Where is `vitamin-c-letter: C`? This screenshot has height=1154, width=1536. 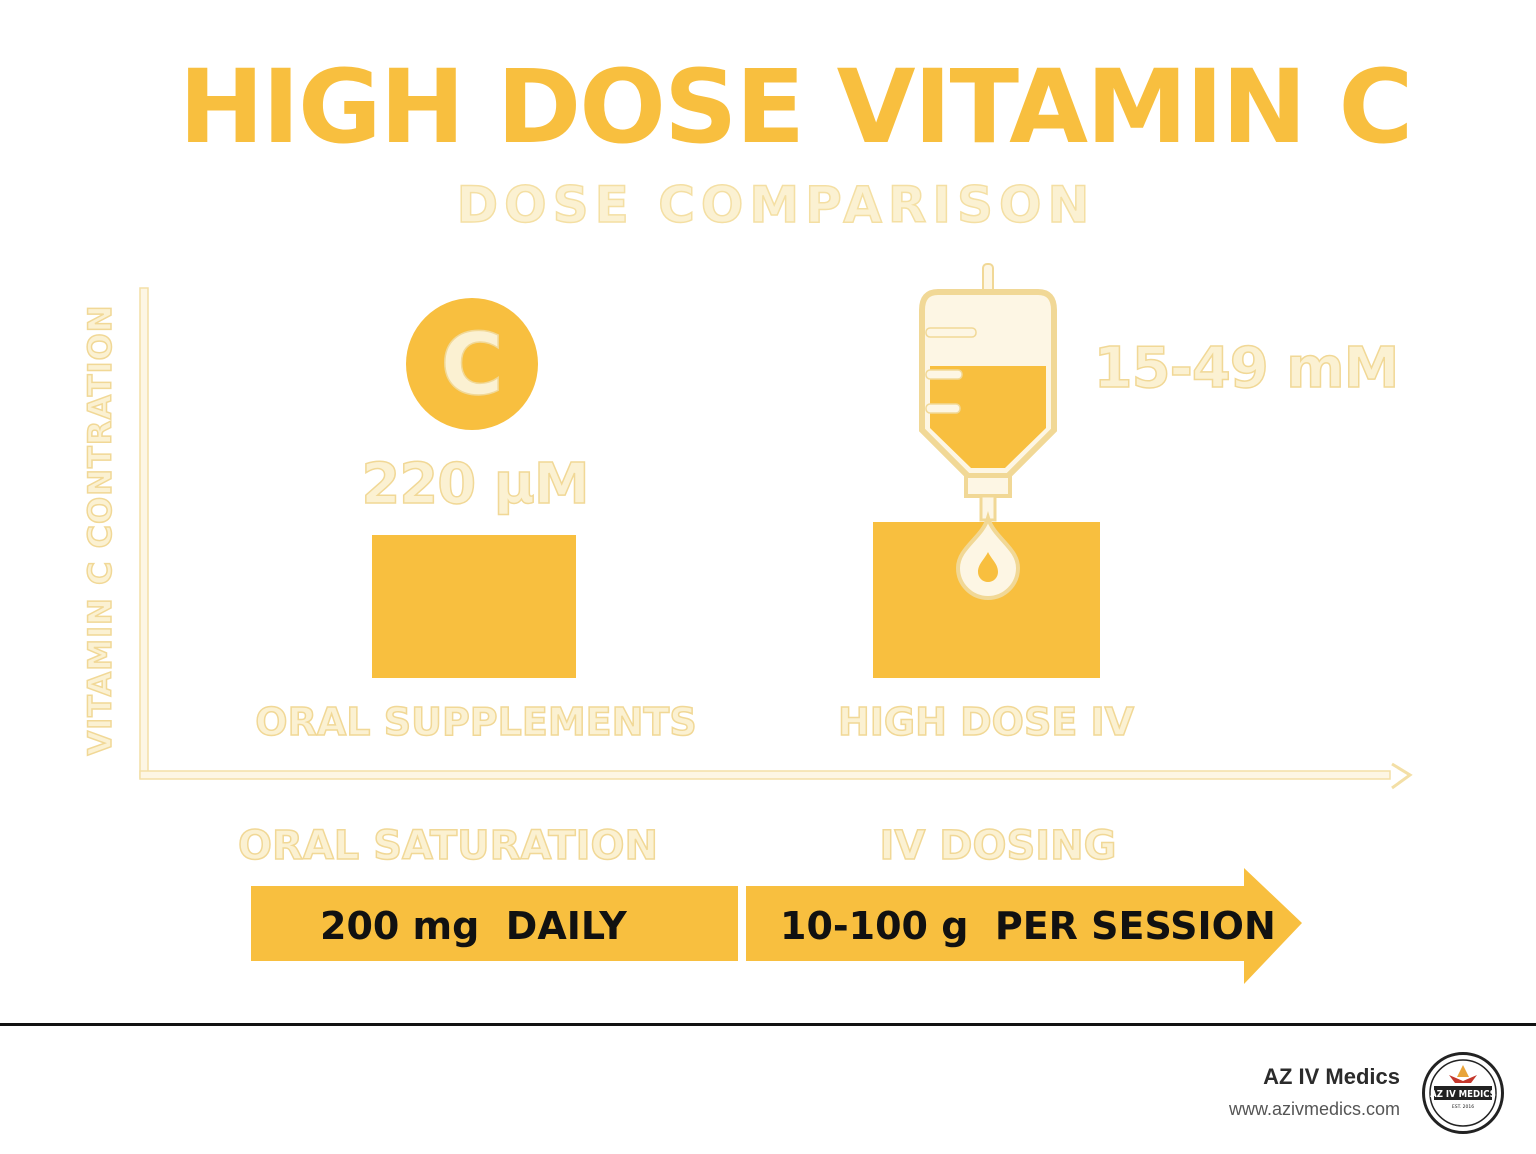
vitamin-c-letter: C is located at coordinates (471, 365).